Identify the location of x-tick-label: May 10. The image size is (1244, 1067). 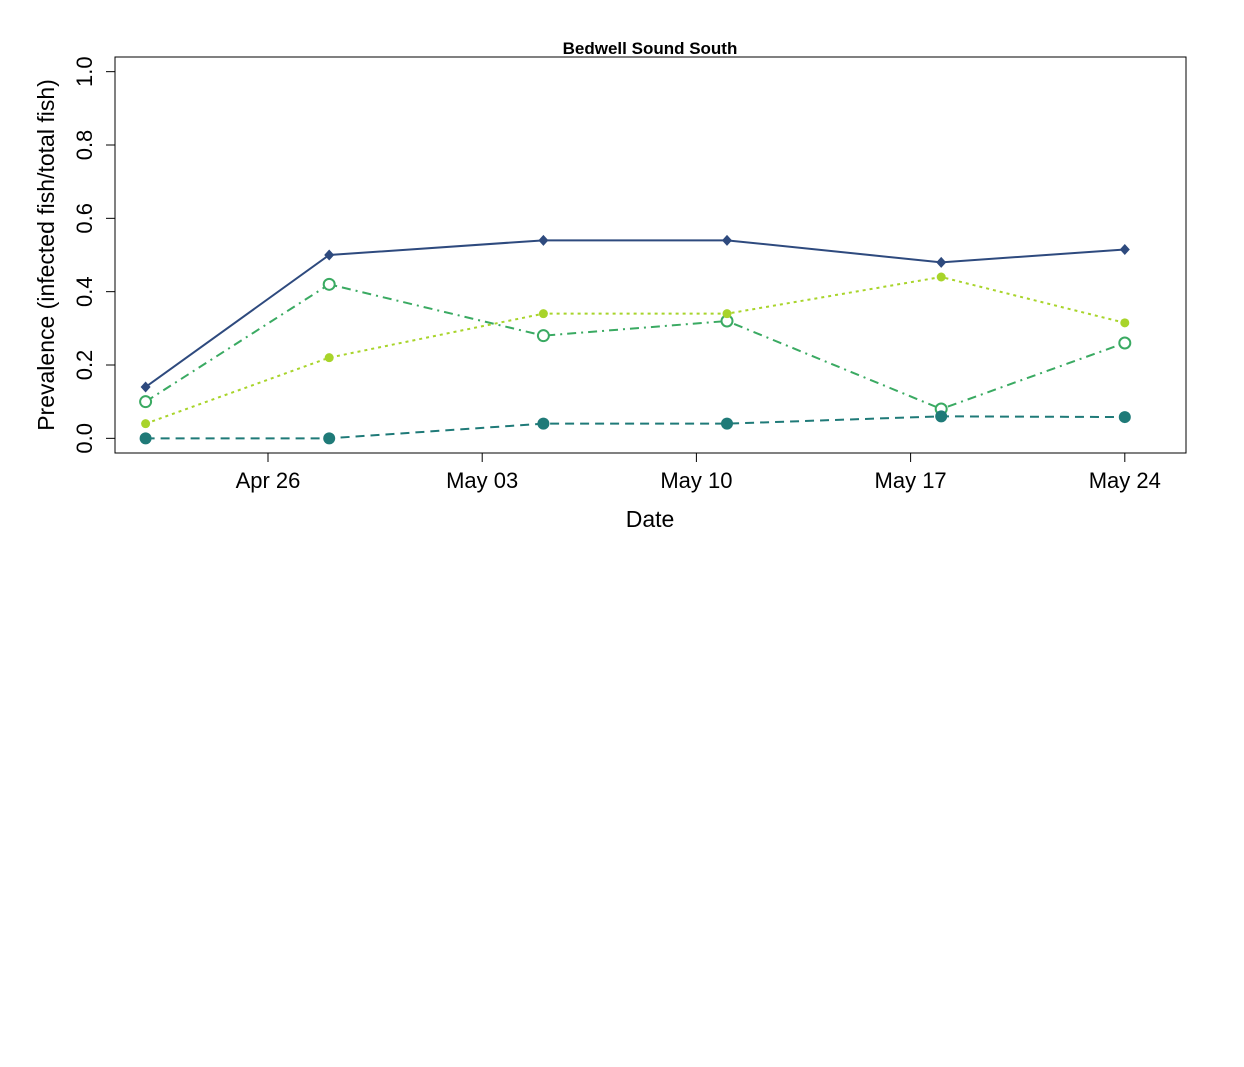
(696, 480).